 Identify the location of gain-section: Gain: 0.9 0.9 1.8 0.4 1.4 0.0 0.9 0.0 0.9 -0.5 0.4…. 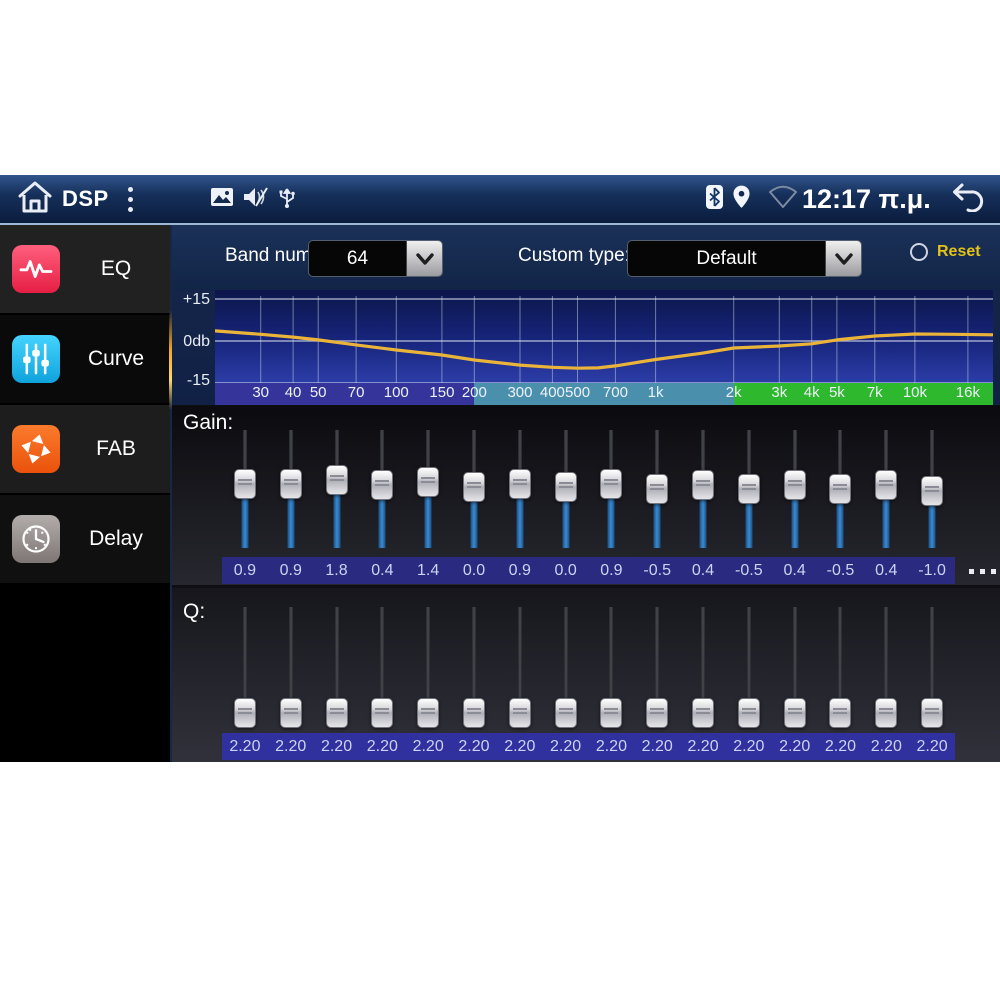
(586, 495).